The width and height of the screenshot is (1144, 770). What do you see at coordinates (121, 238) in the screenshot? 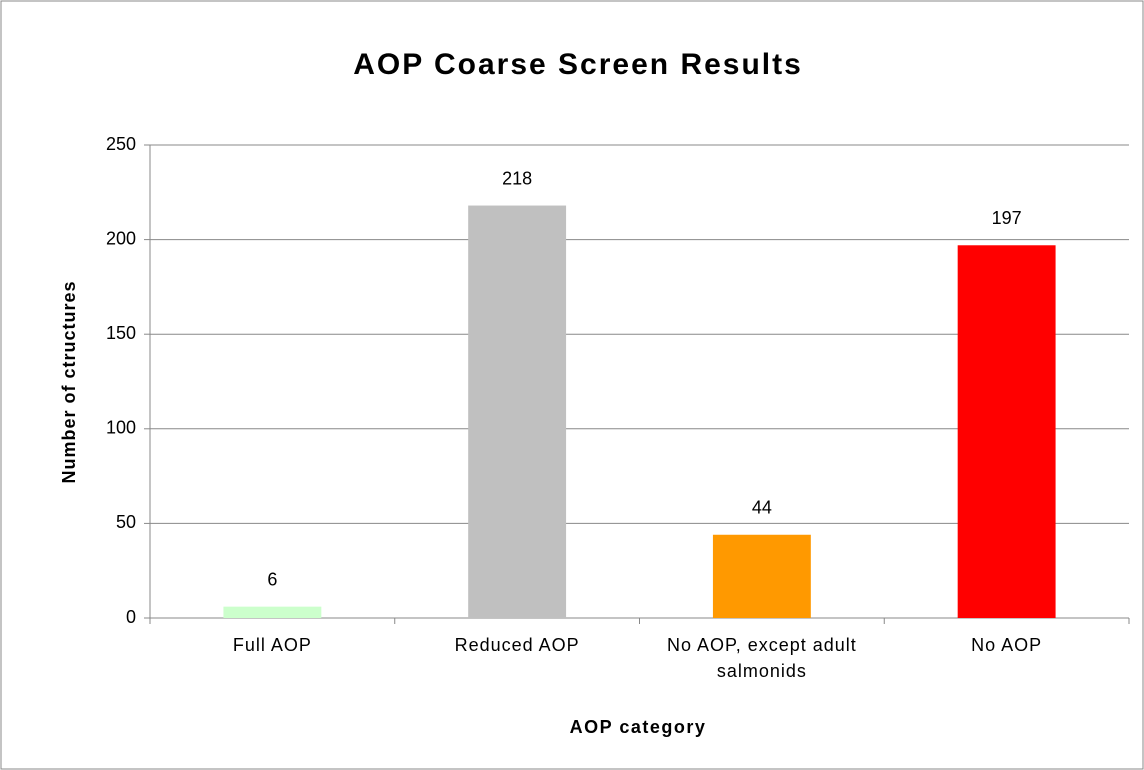
I see `y-tick-label: 200` at bounding box center [121, 238].